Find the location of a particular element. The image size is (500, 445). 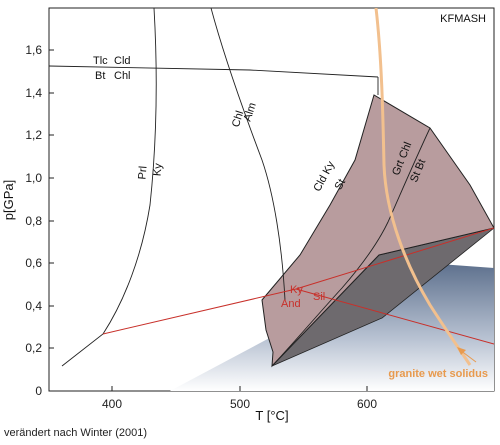

label-tlc: Tlc is located at coordinates (100, 61).